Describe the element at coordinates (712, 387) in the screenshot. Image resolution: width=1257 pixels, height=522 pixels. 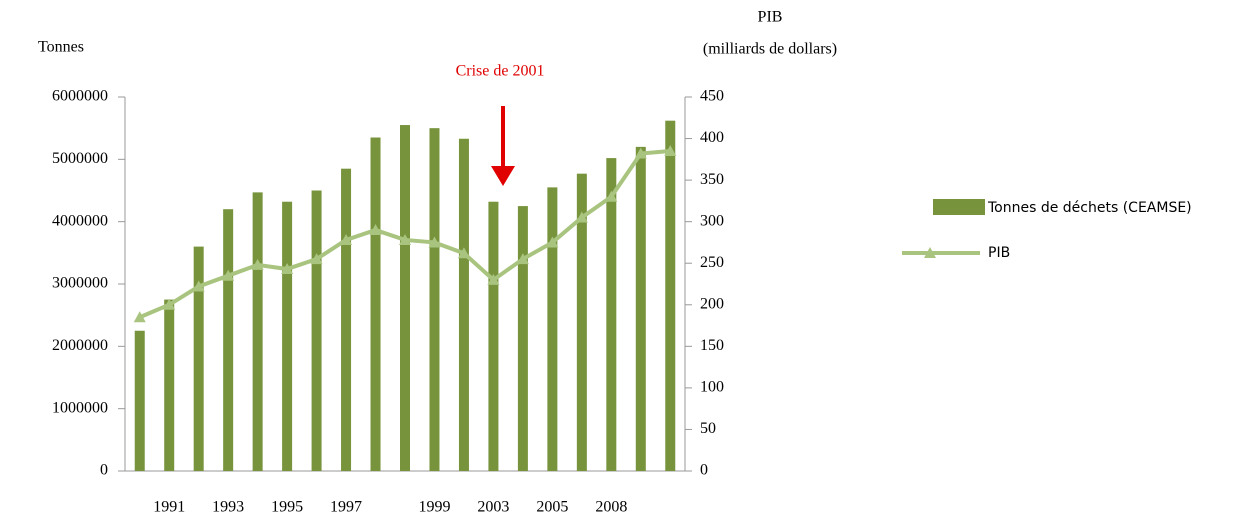
I see `y2-tick-label: 100` at that location.